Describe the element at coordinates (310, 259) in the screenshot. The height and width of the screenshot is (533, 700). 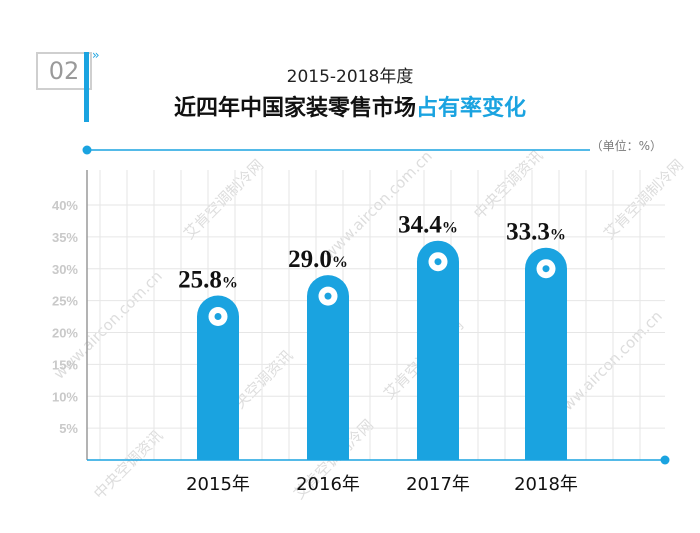
I see `data-label-value: 29.0` at that location.